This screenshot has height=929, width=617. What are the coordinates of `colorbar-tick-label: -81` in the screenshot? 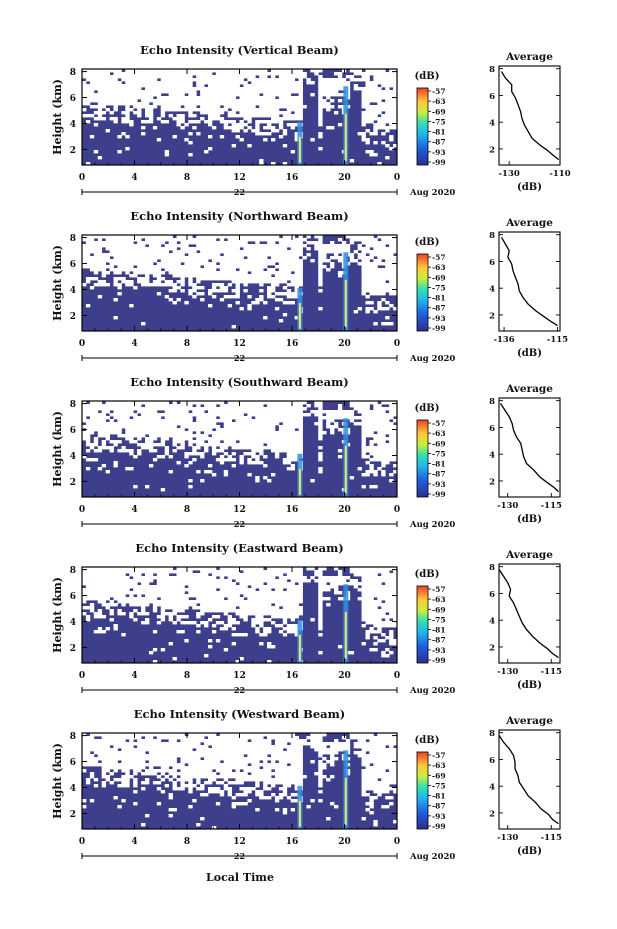 It's located at (439, 132).